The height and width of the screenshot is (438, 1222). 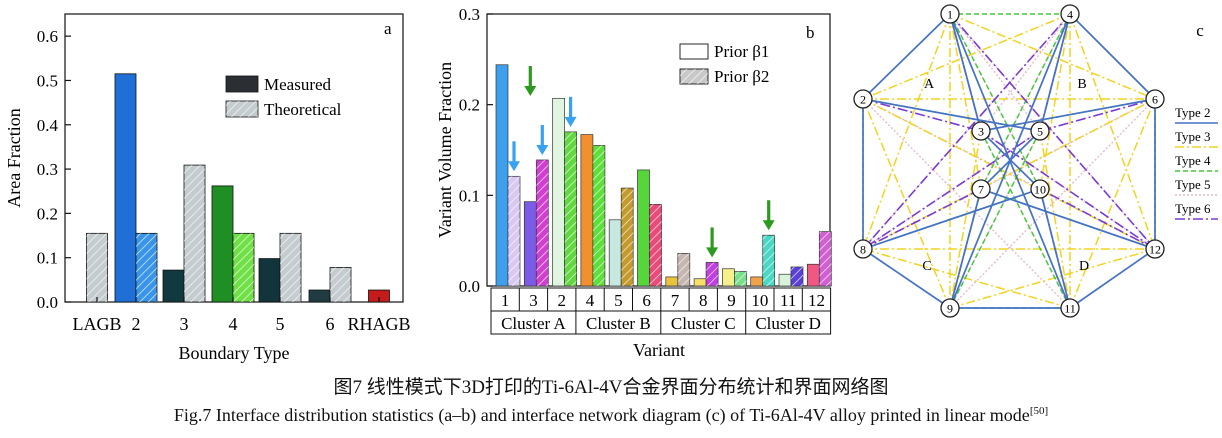 I want to click on panel-a-xtick-label: 6, so click(x=330, y=324).